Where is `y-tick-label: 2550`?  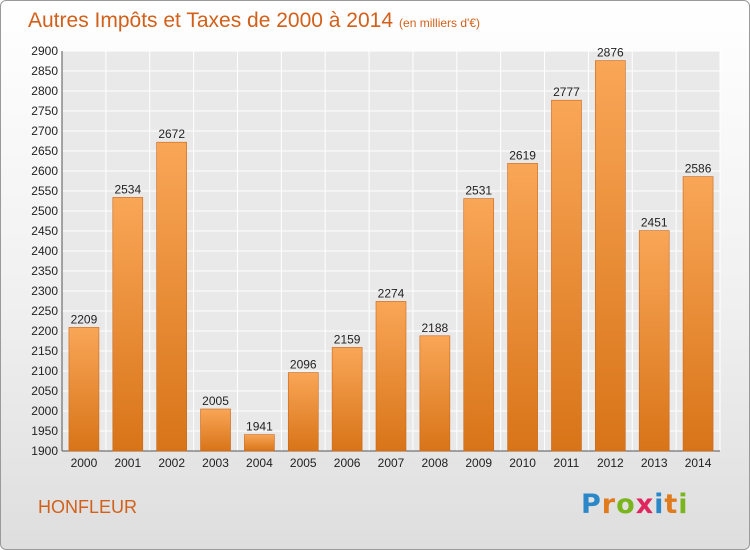
y-tick-label: 2550 is located at coordinates (44, 191).